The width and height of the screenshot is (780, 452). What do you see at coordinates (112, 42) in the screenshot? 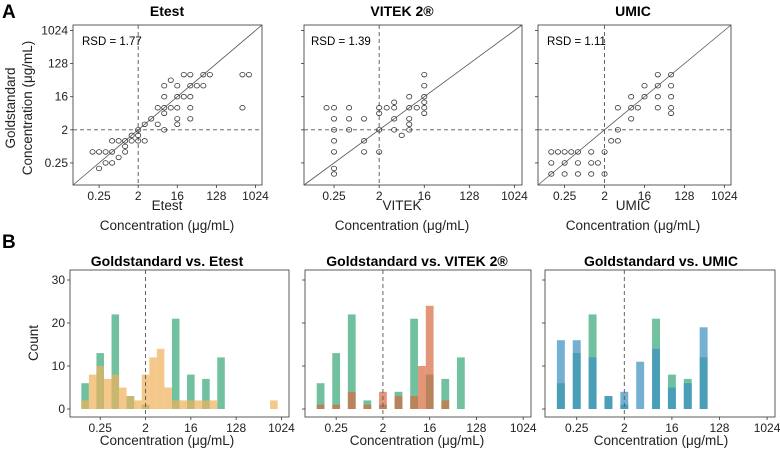
I see `rsd-label: RSD = 1.77` at bounding box center [112, 42].